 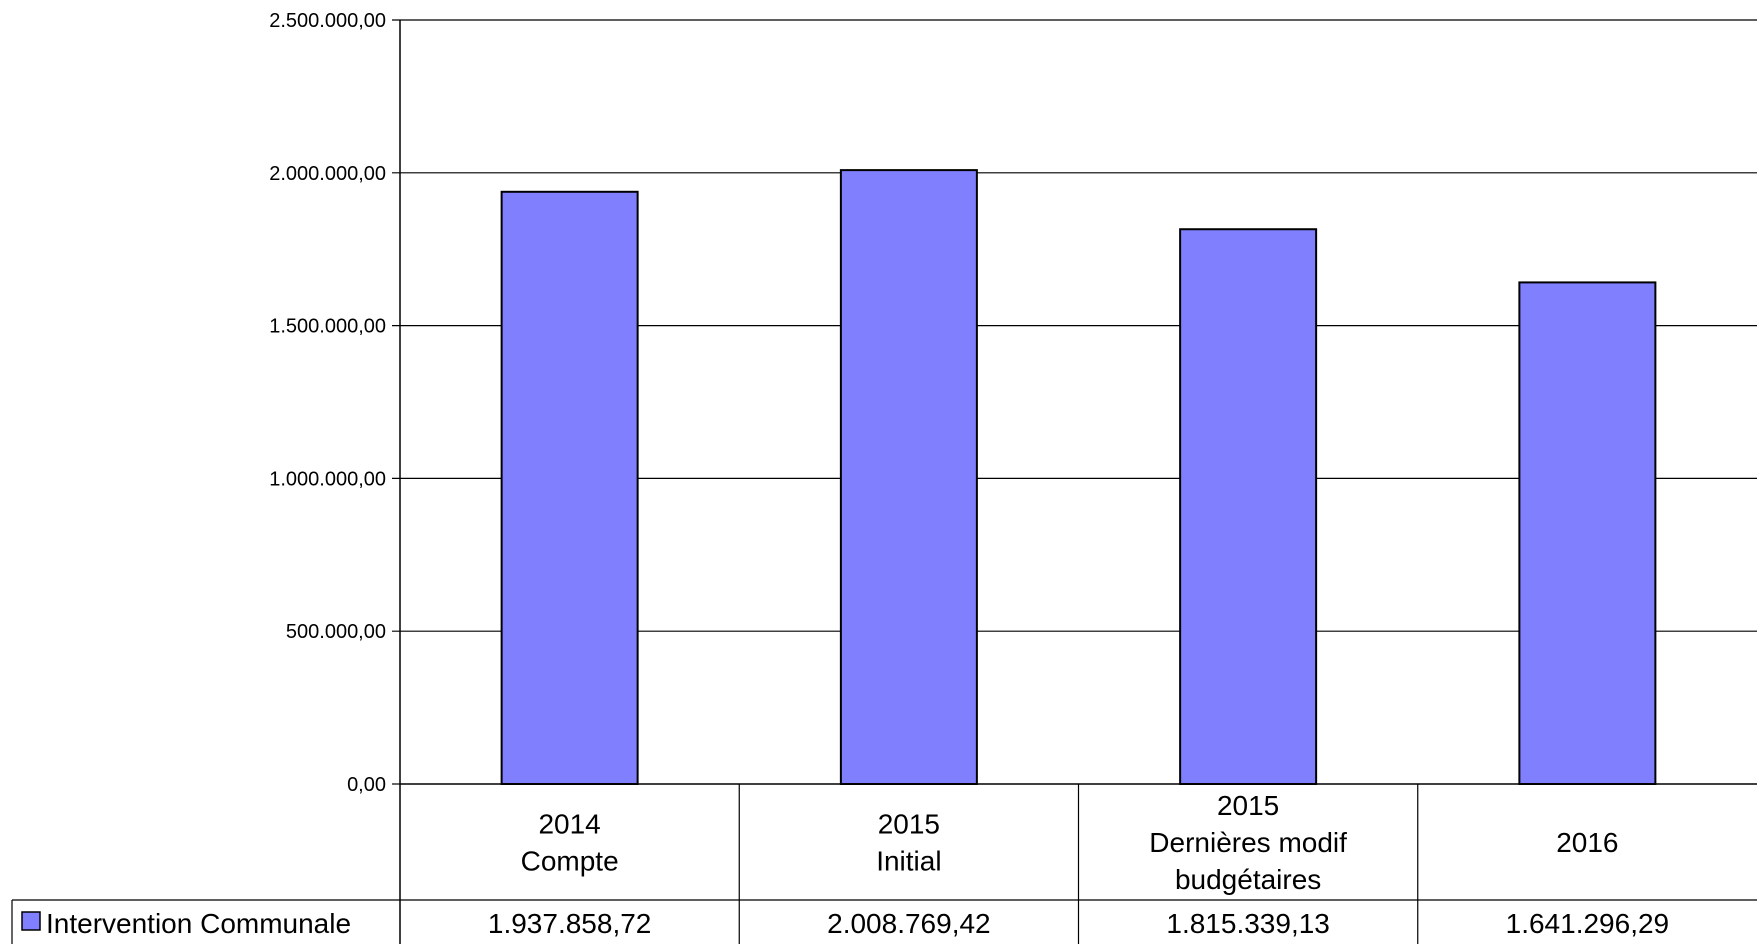 I want to click on y-tick-label: 1.000.000,00, so click(x=327, y=479).